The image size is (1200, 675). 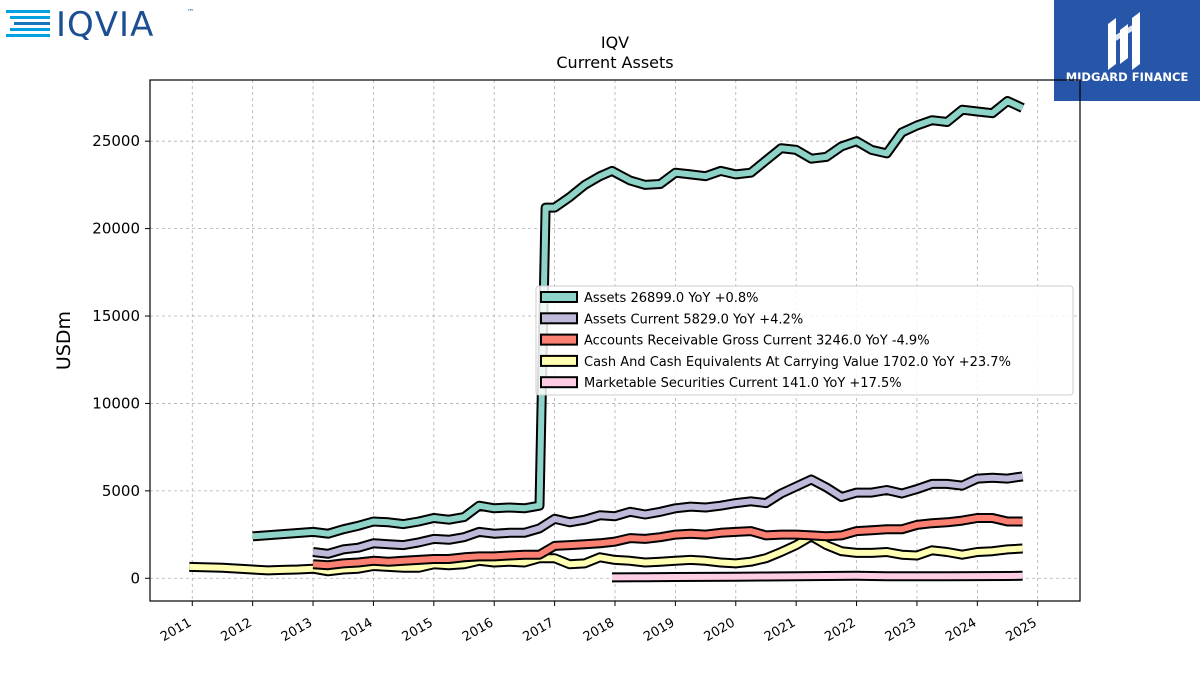 What do you see at coordinates (121, 491) in the screenshot?
I see `y-tick-label: 5000` at bounding box center [121, 491].